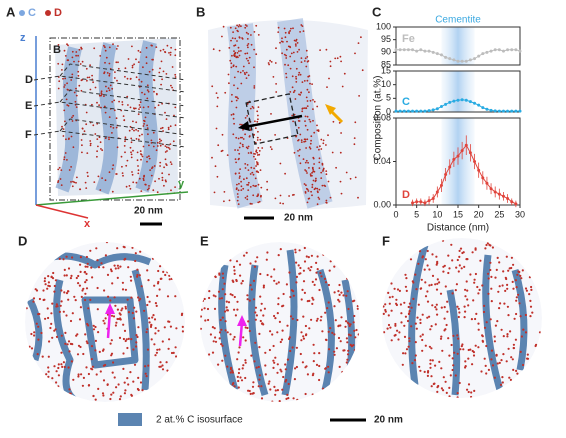  I want to click on isosurface, so click(453, 342).